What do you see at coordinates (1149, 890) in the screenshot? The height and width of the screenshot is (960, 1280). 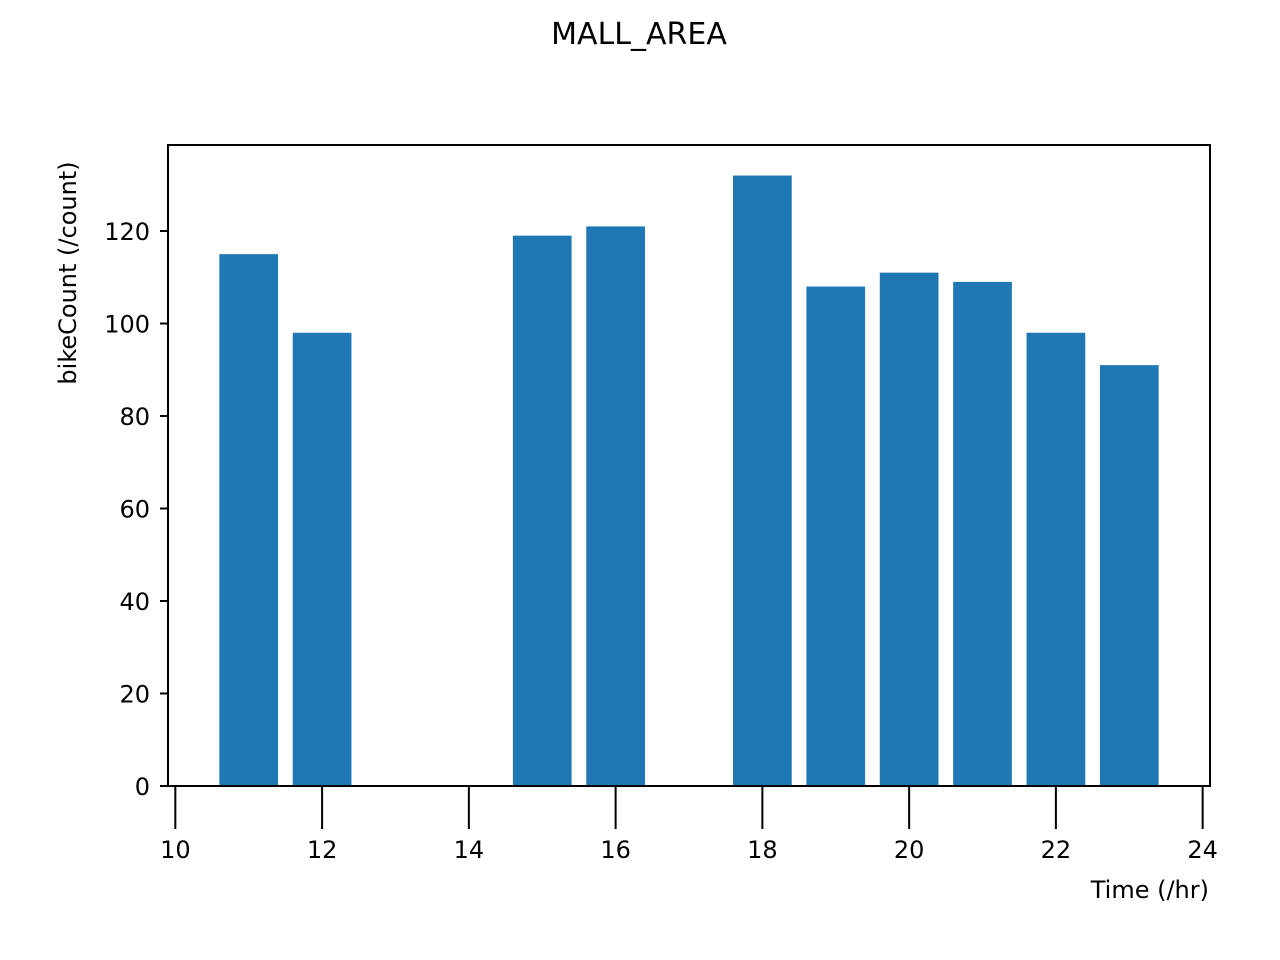 I see `x-axis-label: Time (/hr)` at bounding box center [1149, 890].